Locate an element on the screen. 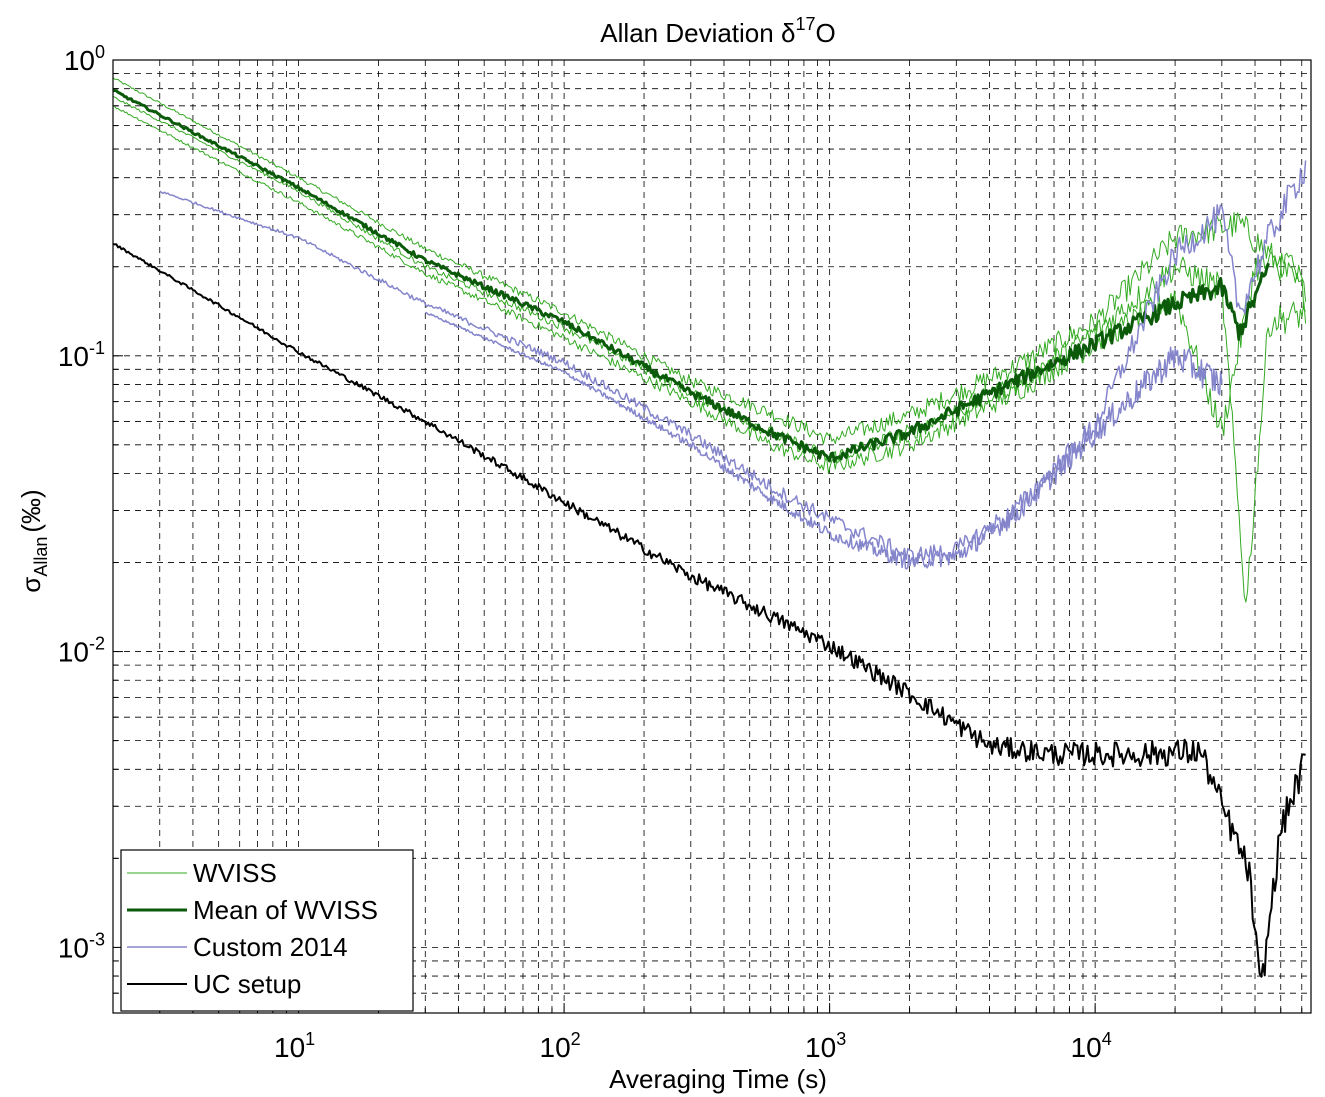 The width and height of the screenshot is (1325, 1097). legend-entries: WVISS Mean of WVISS Custom 2014 UC setup is located at coordinates (252, 928).